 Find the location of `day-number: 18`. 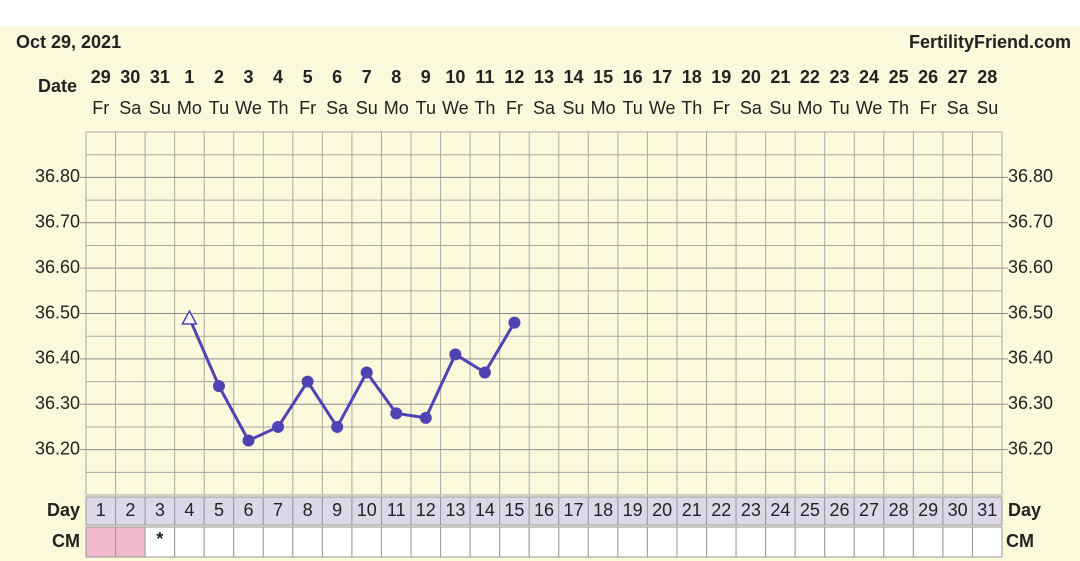

day-number: 18 is located at coordinates (603, 510).